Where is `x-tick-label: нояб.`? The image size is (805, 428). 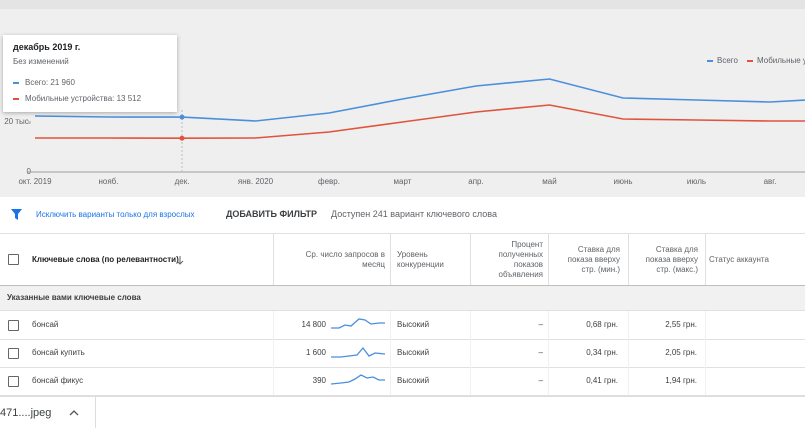 x-tick-label: нояб. is located at coordinates (108, 181).